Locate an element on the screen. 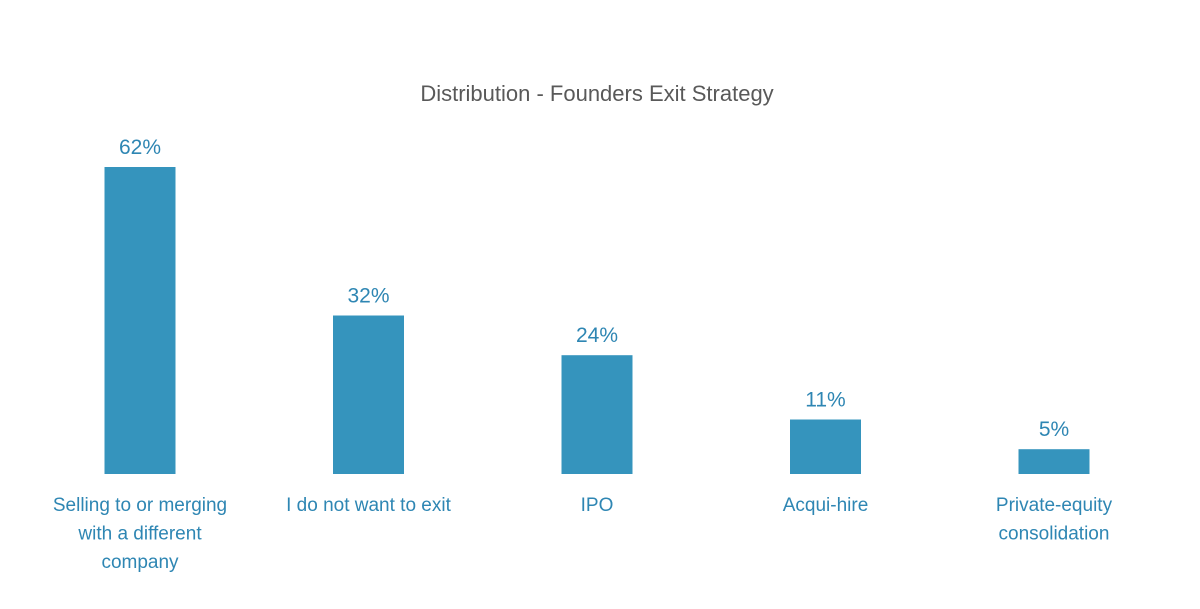 This screenshot has height=609, width=1200. data-label-4: 5% is located at coordinates (1054, 429).